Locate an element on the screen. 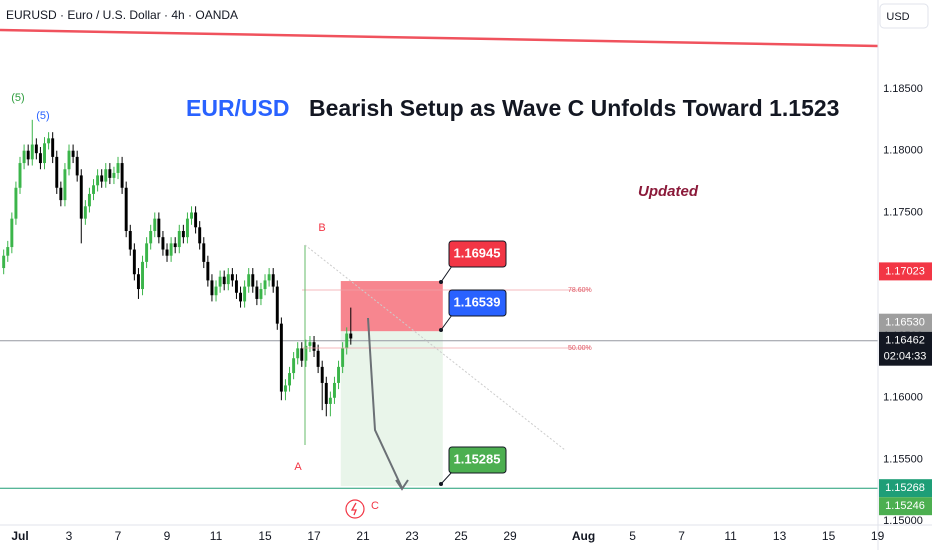 Image resolution: width=932 pixels, height=555 pixels. x-tick-label: 29 is located at coordinates (510, 536).